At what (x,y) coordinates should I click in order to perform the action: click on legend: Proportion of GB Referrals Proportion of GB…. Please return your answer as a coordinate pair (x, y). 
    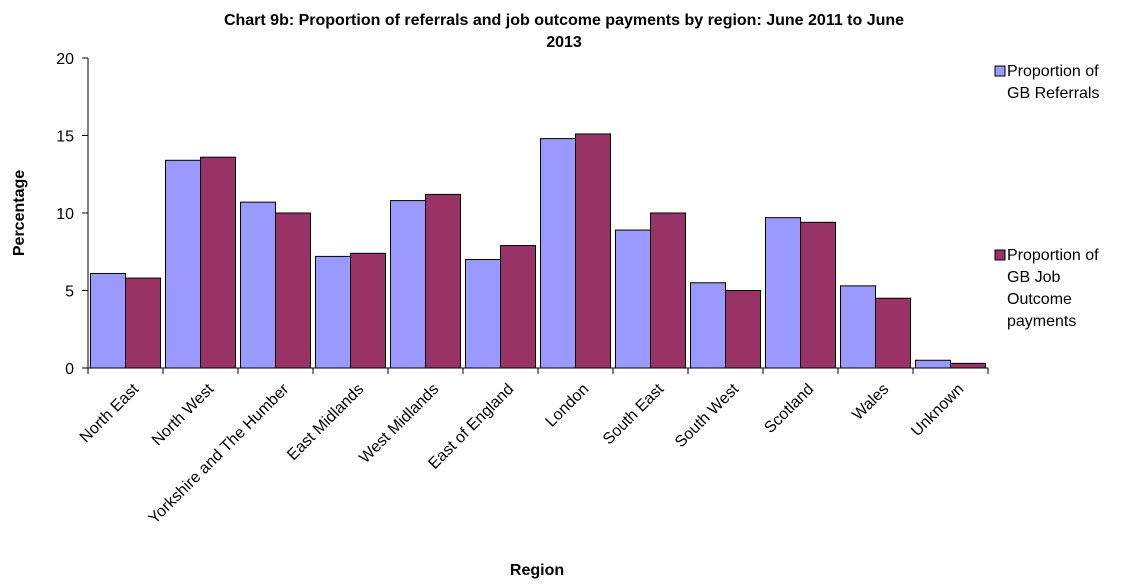
    Looking at the image, I should click on (1046, 196).